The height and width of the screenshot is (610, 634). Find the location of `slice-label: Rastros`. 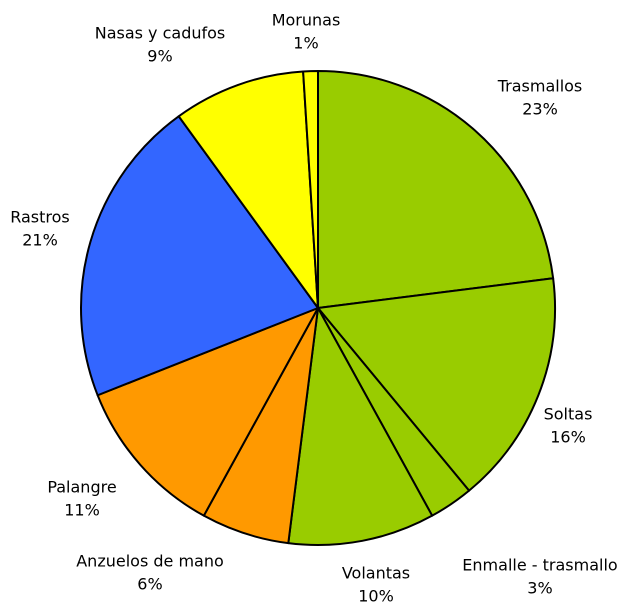

slice-label: Rastros is located at coordinates (40, 217).